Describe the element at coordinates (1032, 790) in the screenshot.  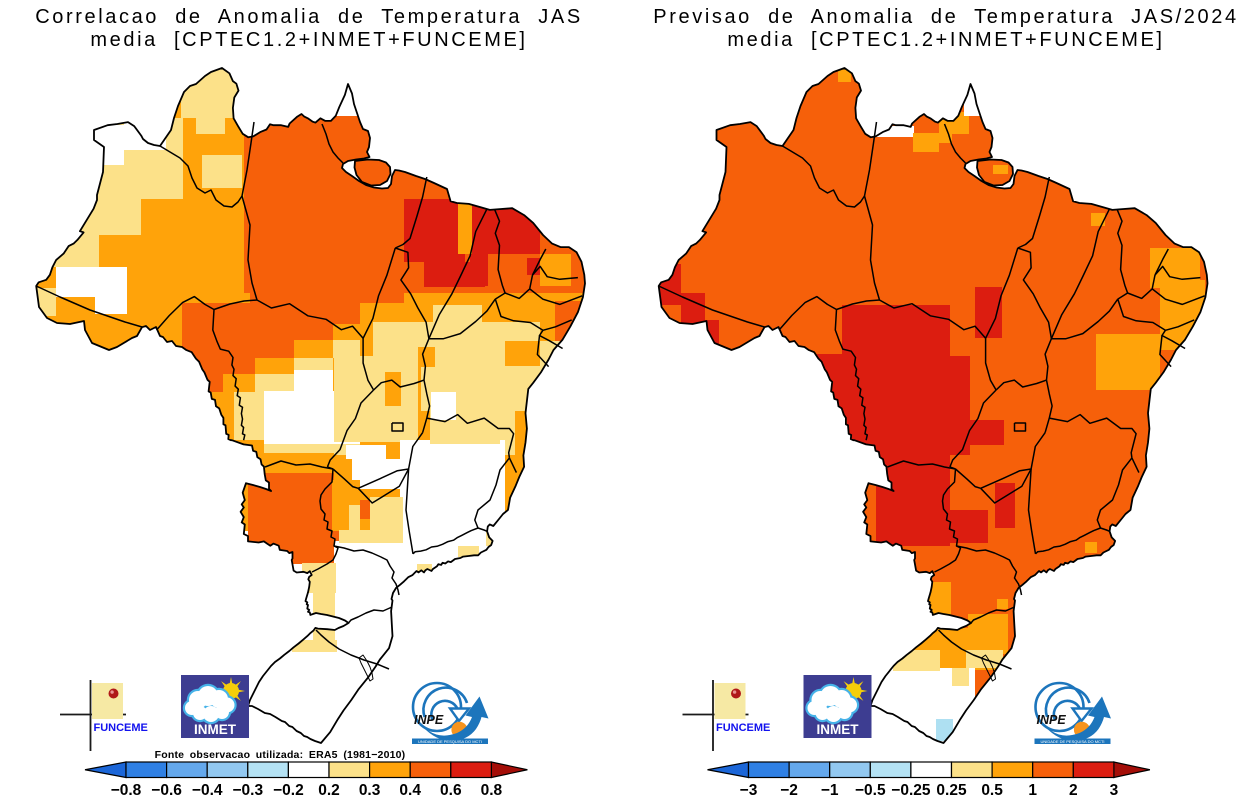
I see `svg-text: 1` at that location.